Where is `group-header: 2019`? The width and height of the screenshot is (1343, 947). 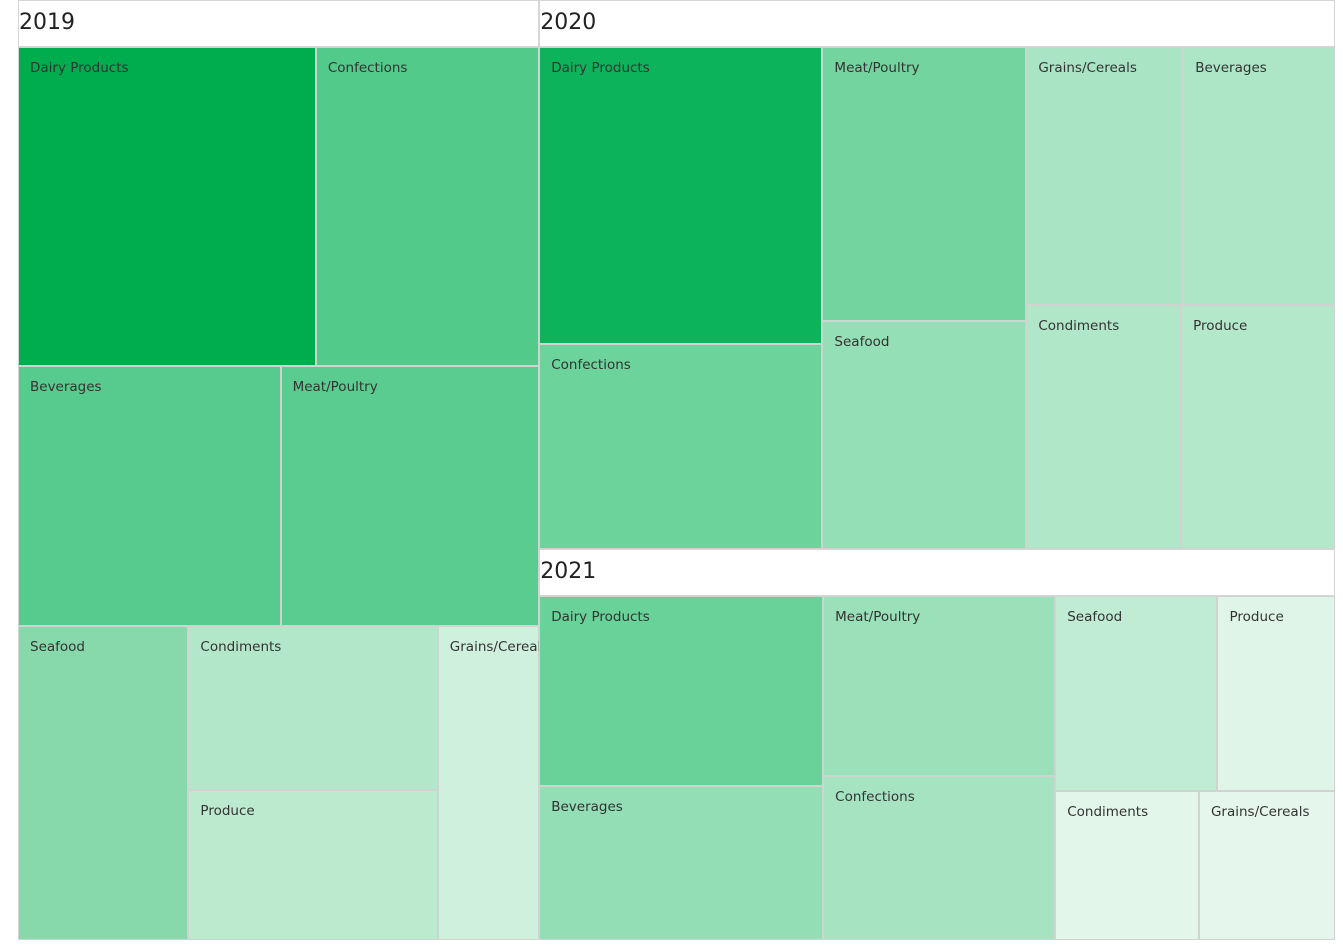 group-header: 2019 is located at coordinates (279, 23).